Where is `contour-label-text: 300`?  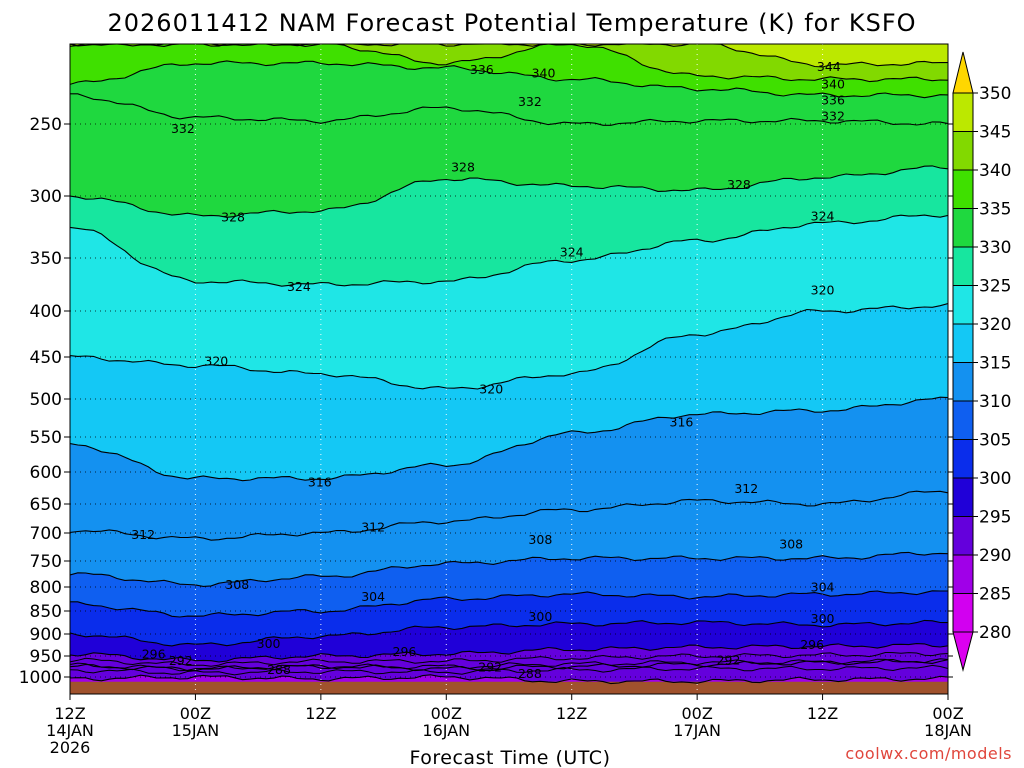 contour-label-text: 300 is located at coordinates (540, 616).